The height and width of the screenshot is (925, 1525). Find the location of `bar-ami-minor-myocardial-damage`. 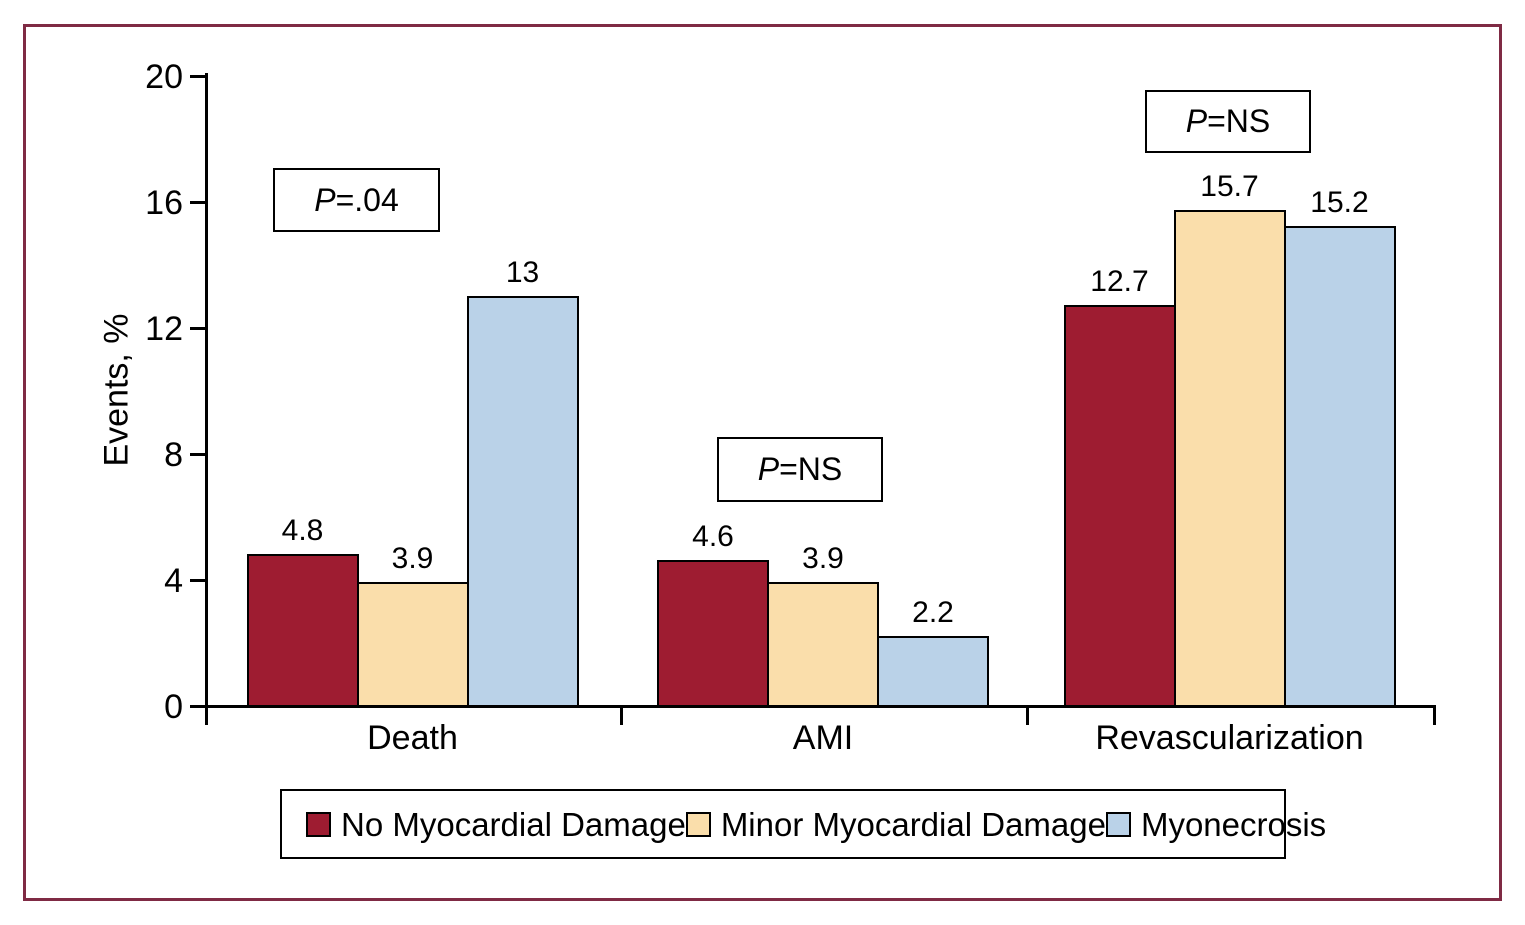

bar-ami-minor-myocardial-damage is located at coordinates (823, 644).